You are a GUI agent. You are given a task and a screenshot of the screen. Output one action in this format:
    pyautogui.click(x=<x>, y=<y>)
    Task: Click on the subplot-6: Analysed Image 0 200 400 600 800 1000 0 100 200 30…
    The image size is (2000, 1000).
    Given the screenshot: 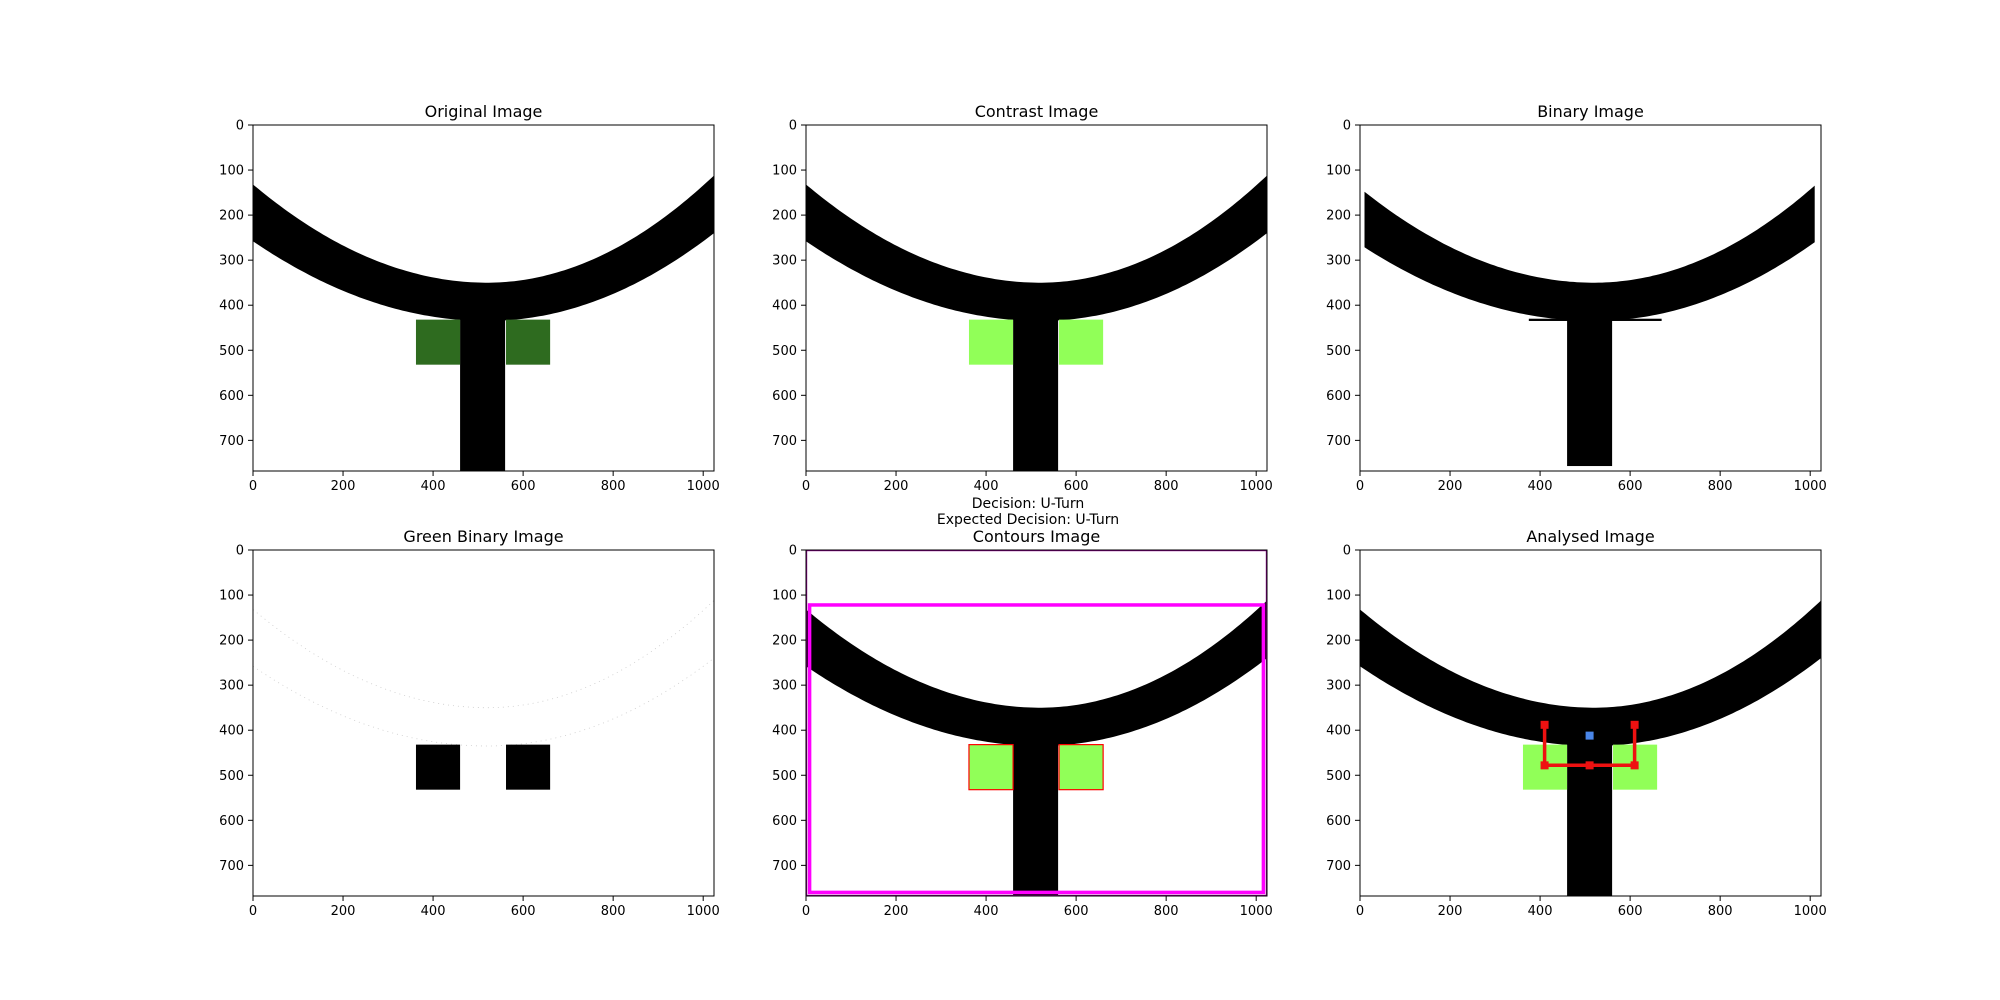 What is the action you would take?
    pyautogui.click(x=1576, y=723)
    